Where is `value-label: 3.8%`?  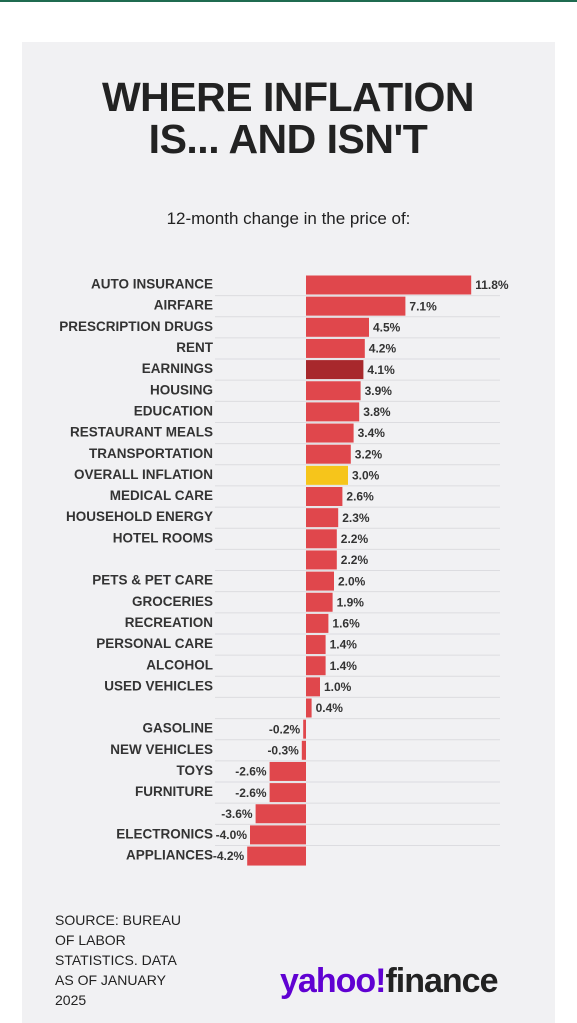 value-label: 3.8% is located at coordinates (377, 412).